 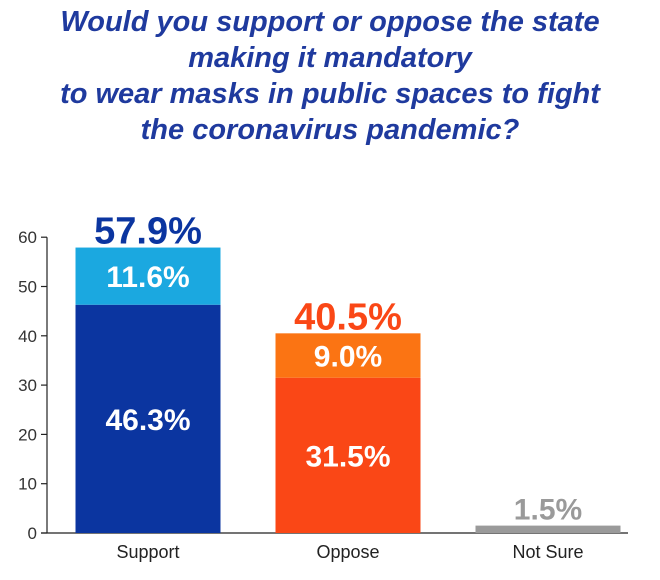 I want to click on chart-title-line: to wear masks in public spaces to fight, so click(x=330, y=94).